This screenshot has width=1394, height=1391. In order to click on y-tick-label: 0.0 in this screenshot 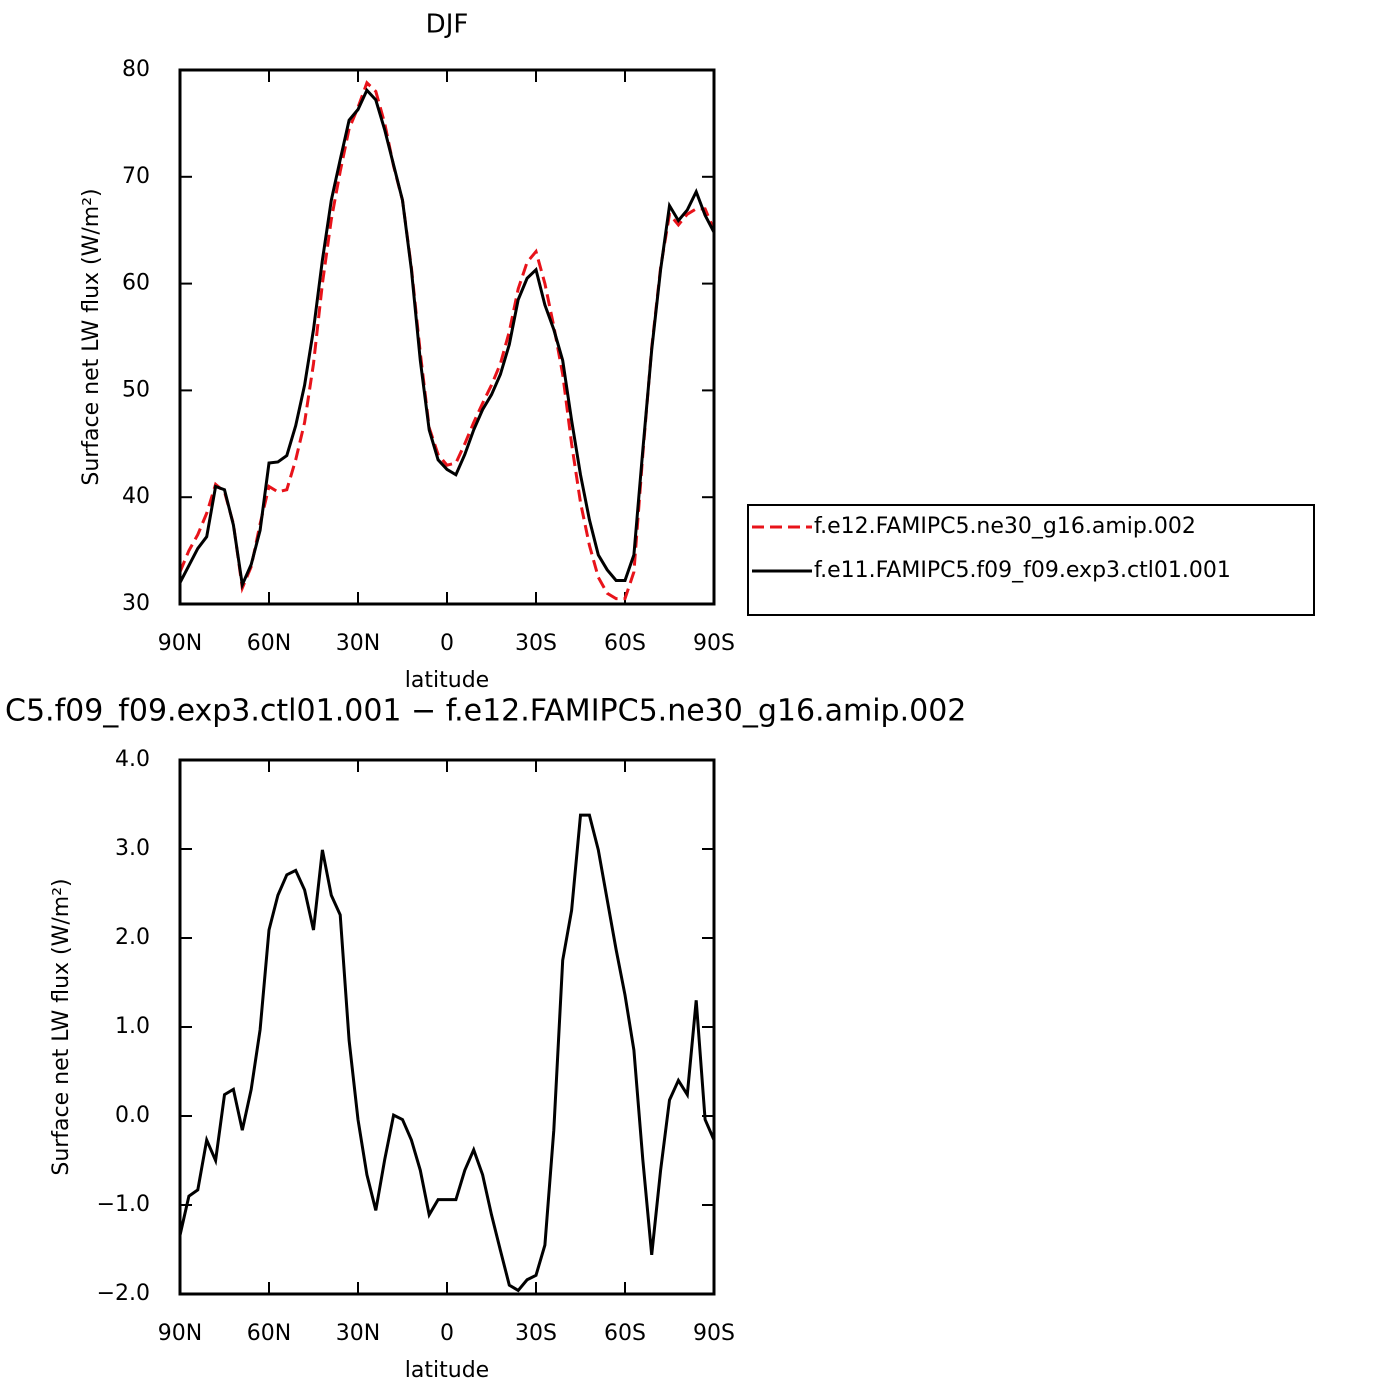, I will do `click(132, 1115)`.